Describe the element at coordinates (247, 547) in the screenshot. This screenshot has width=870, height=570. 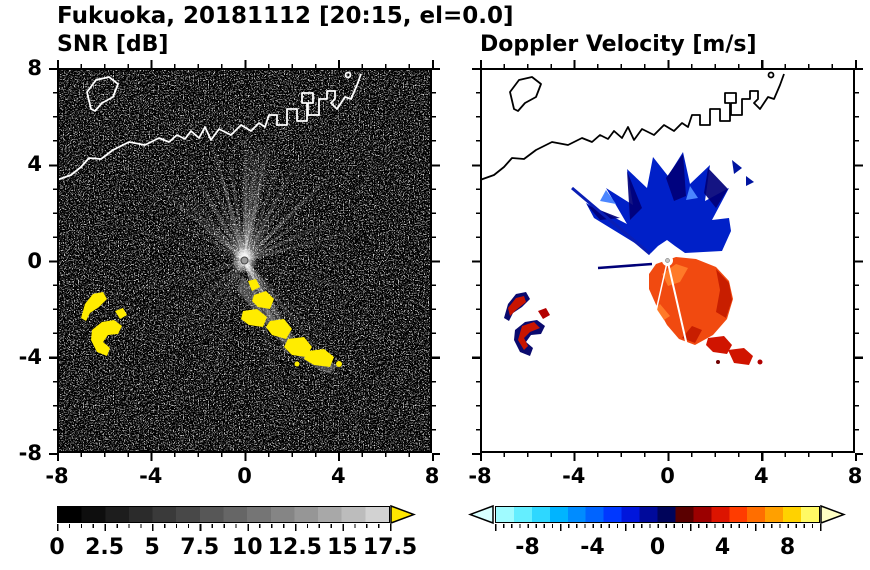
I see `tick-label: 10` at that location.